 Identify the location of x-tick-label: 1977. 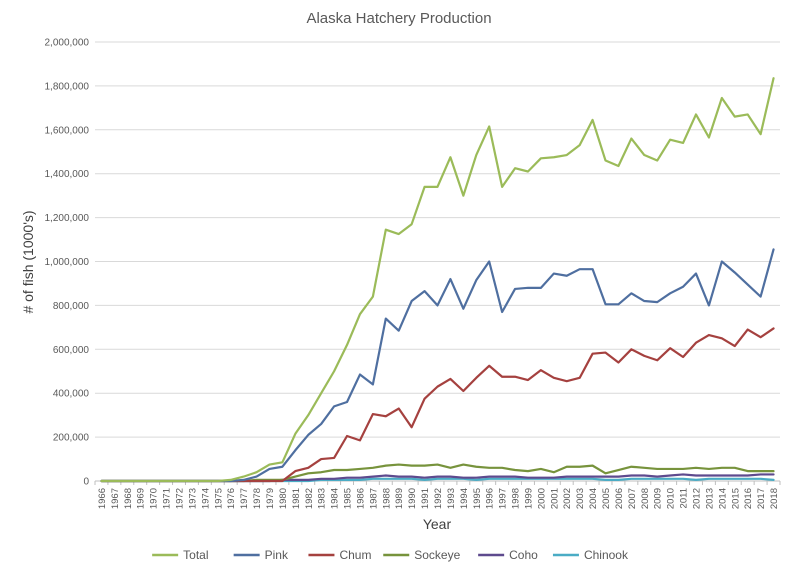
(244, 498).